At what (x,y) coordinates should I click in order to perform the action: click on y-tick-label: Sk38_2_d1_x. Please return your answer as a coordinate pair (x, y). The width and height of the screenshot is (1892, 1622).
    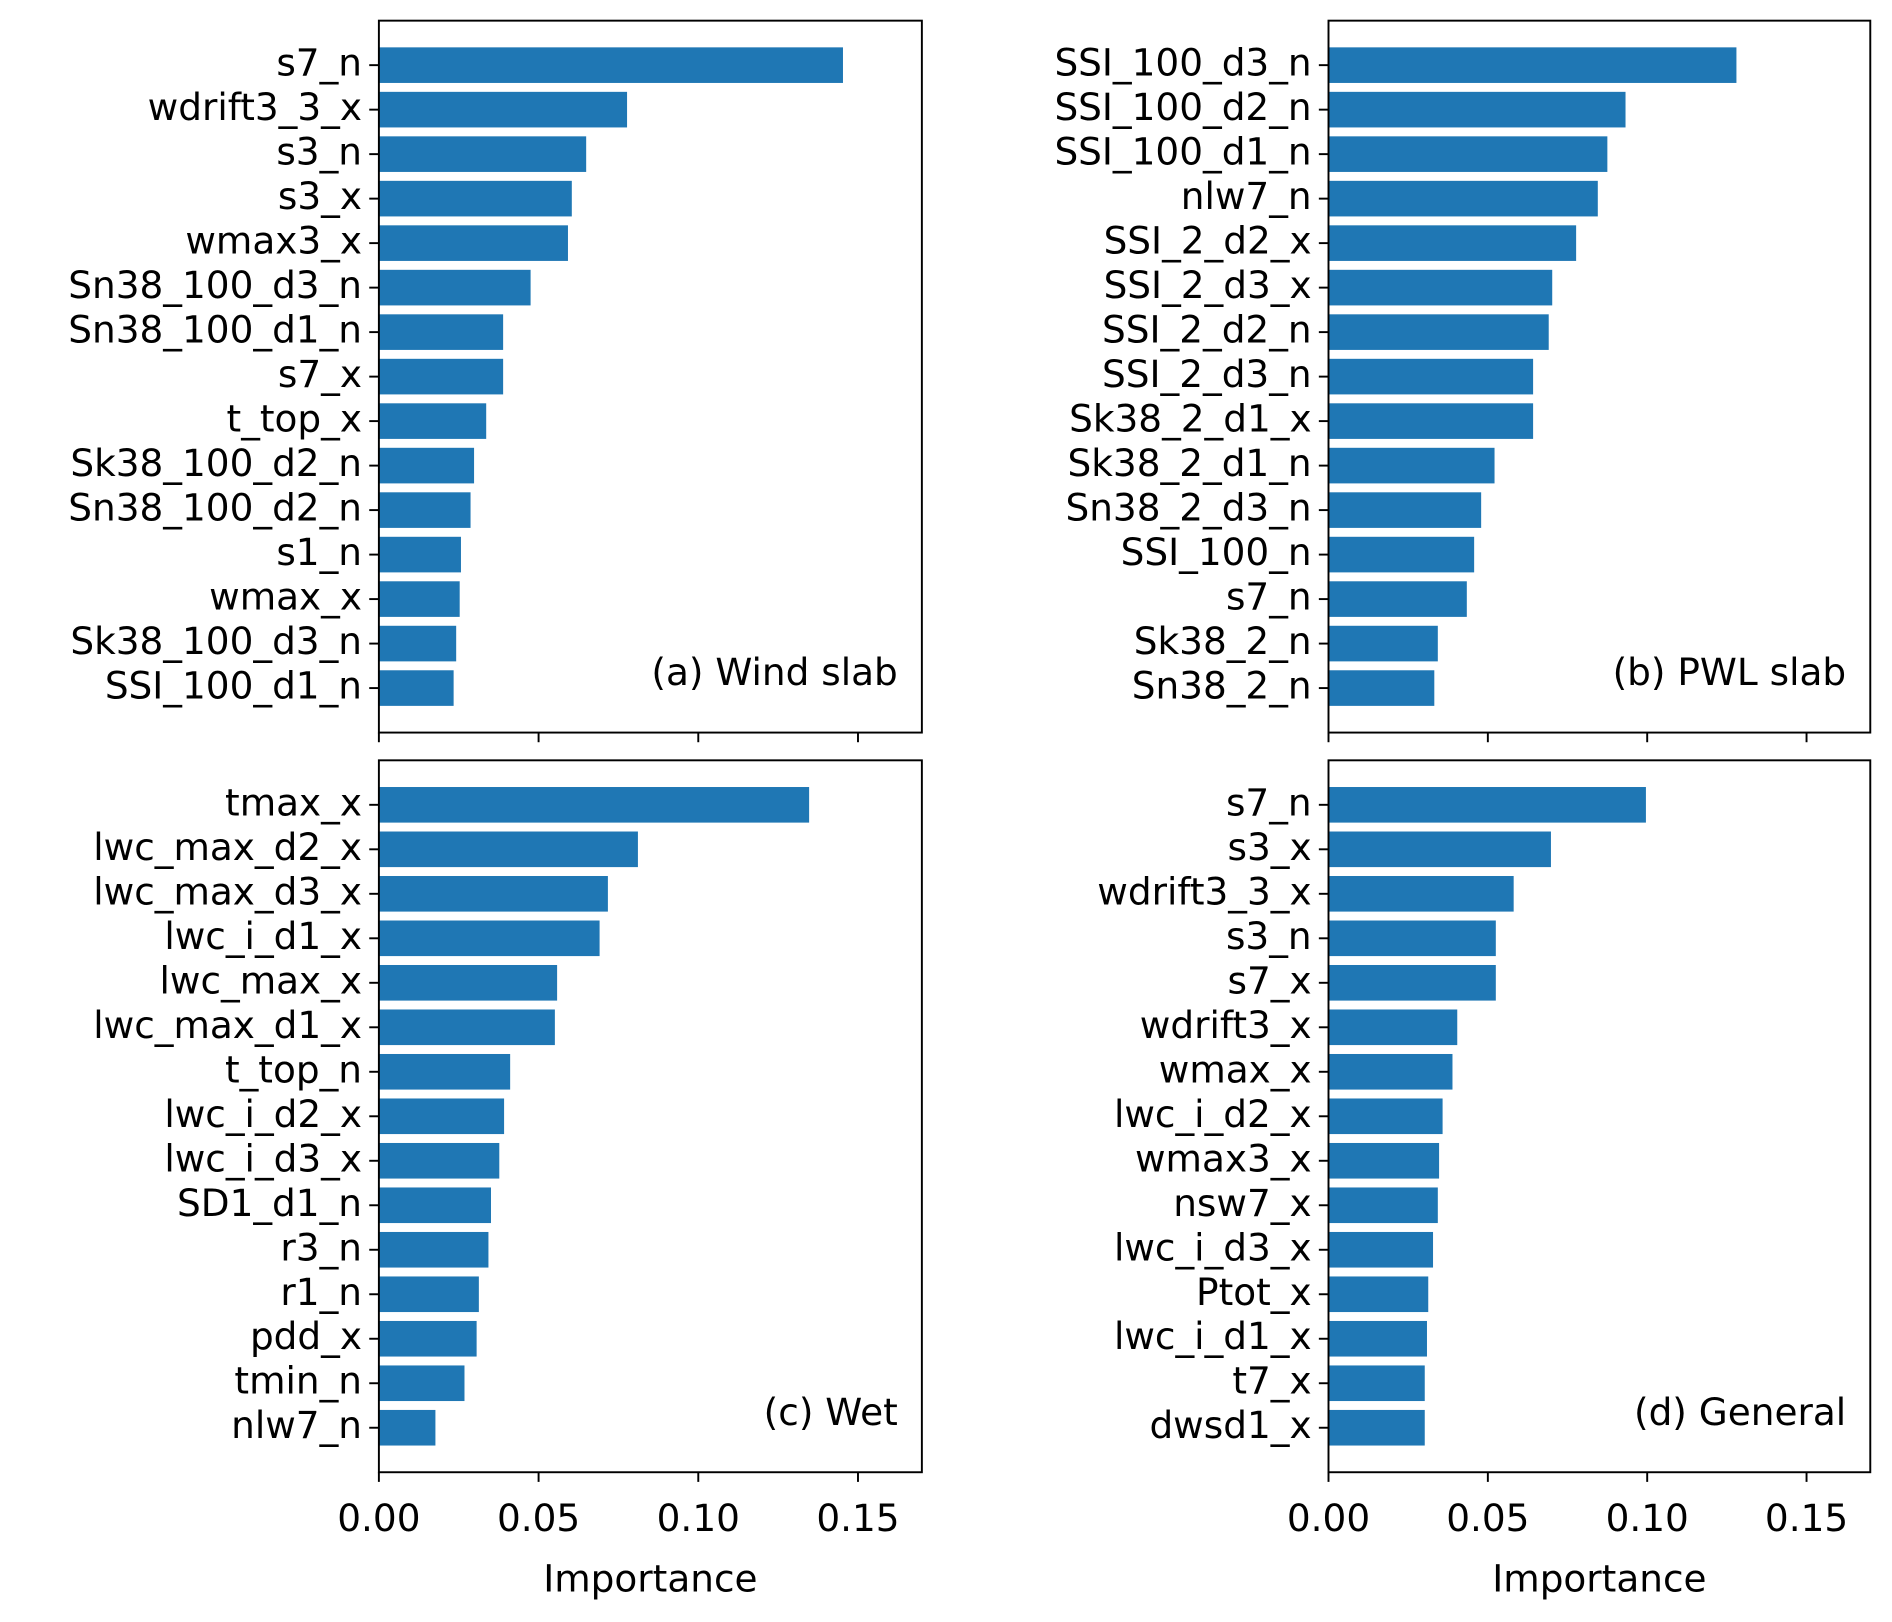
    Looking at the image, I should click on (1190, 419).